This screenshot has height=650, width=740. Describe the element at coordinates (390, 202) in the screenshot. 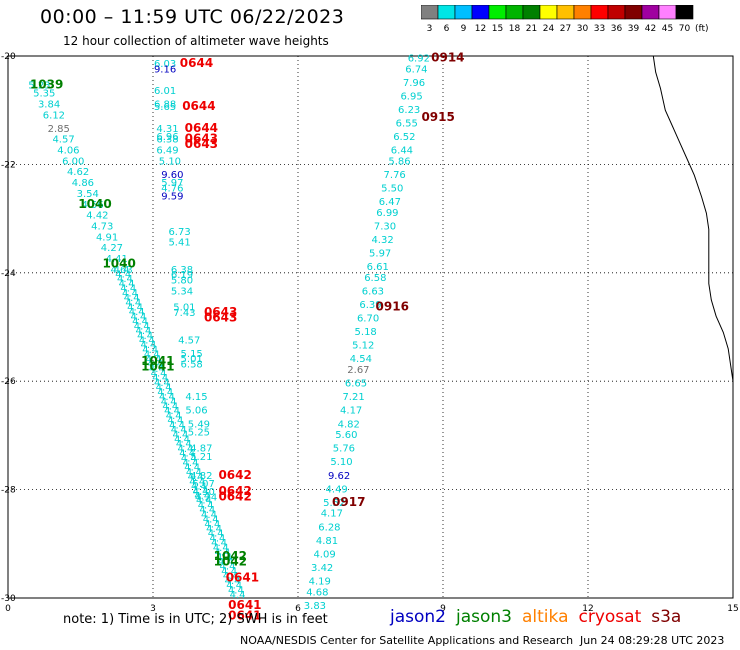

I see `wave-height-label: 6.47` at that location.